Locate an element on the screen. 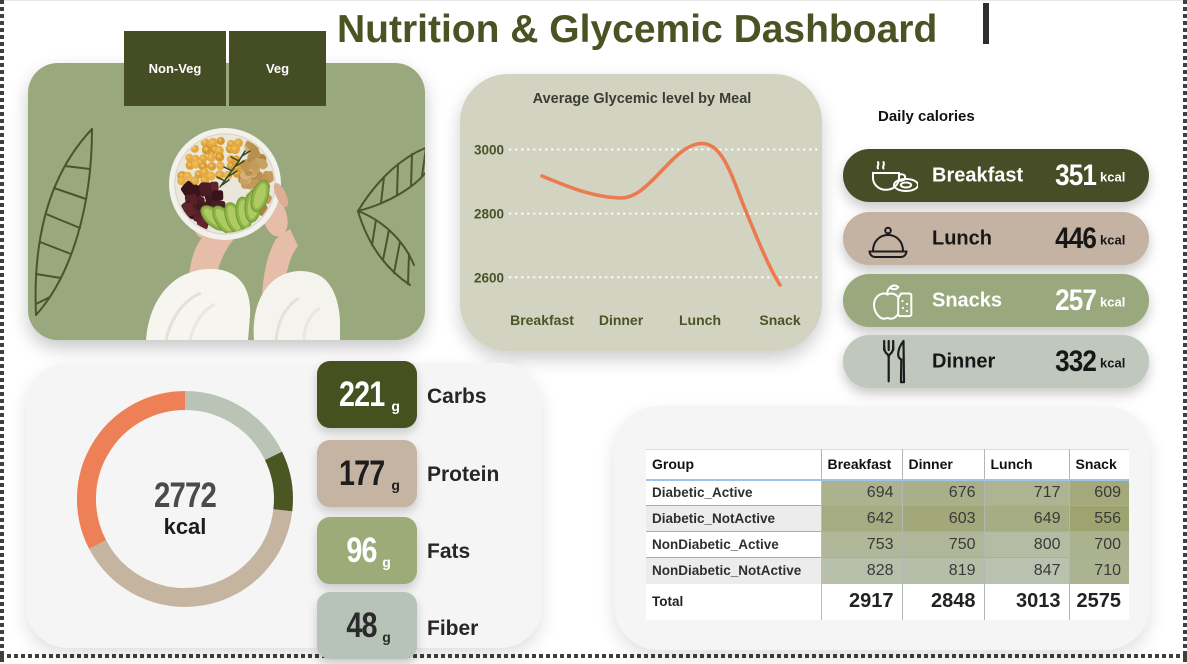 The width and height of the screenshot is (1187, 664). svg-text: Lunch is located at coordinates (700, 320).